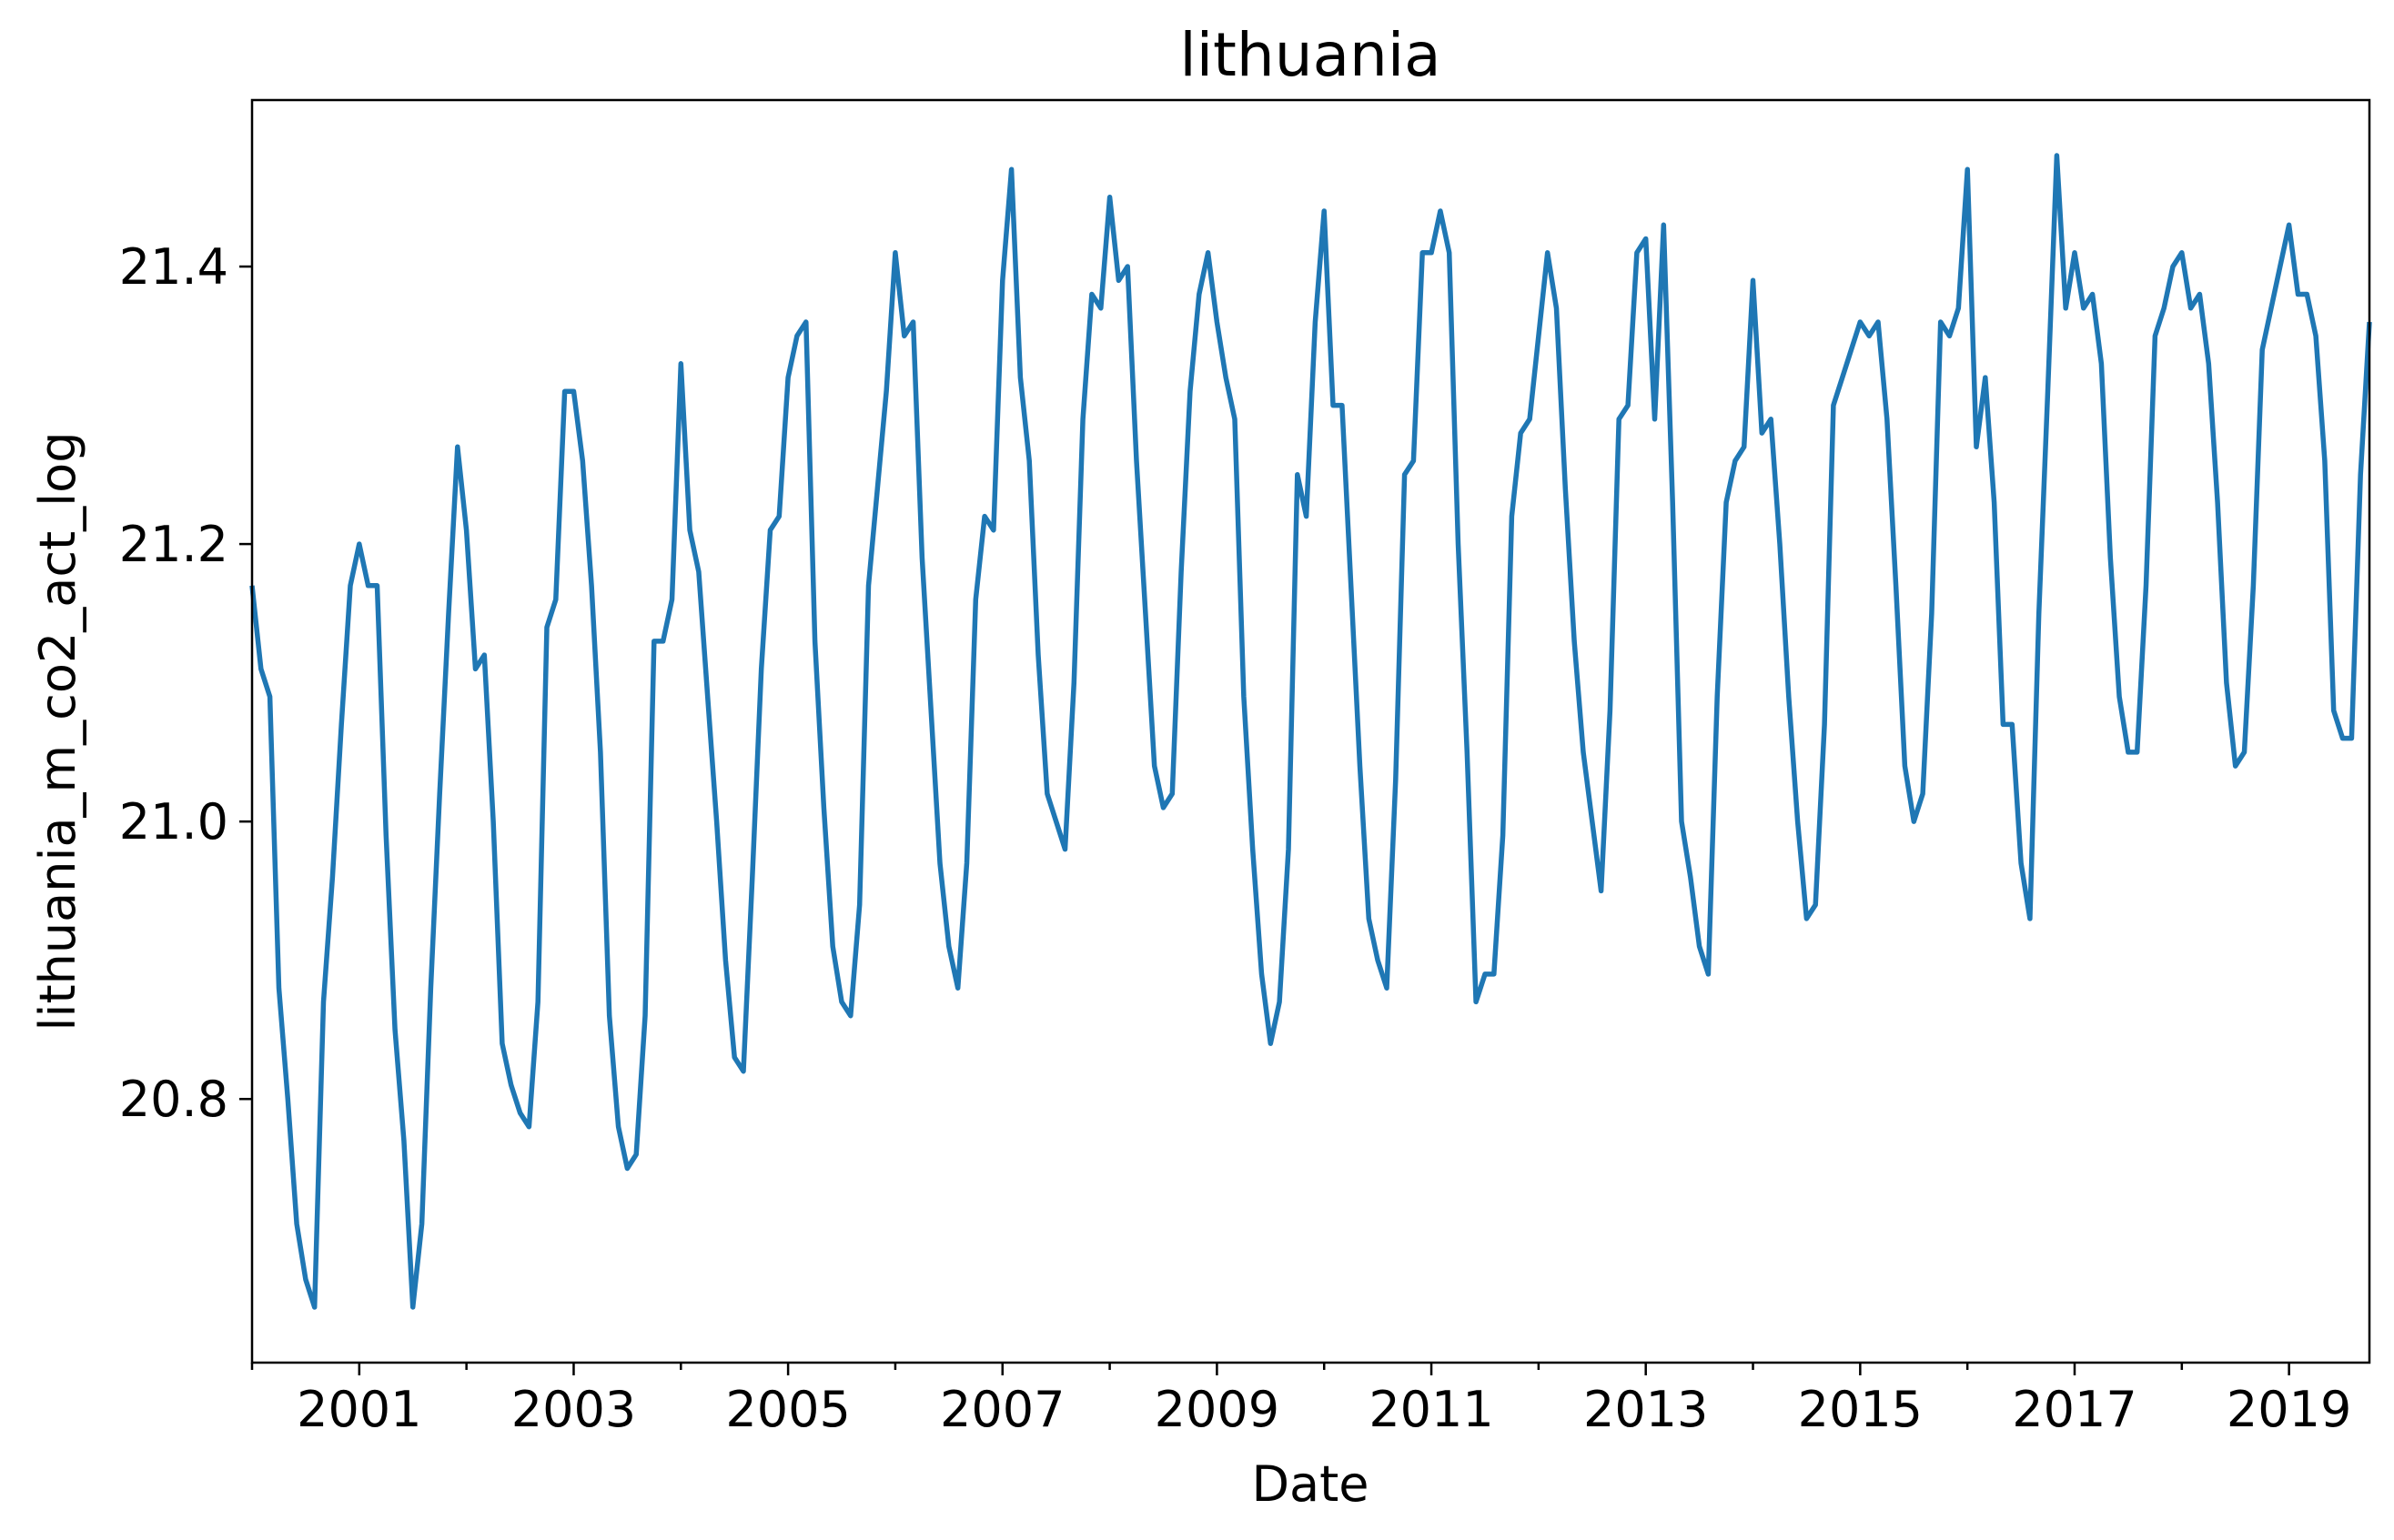  What do you see at coordinates (1645, 1409) in the screenshot?
I see `x-tick-label: 2013` at bounding box center [1645, 1409].